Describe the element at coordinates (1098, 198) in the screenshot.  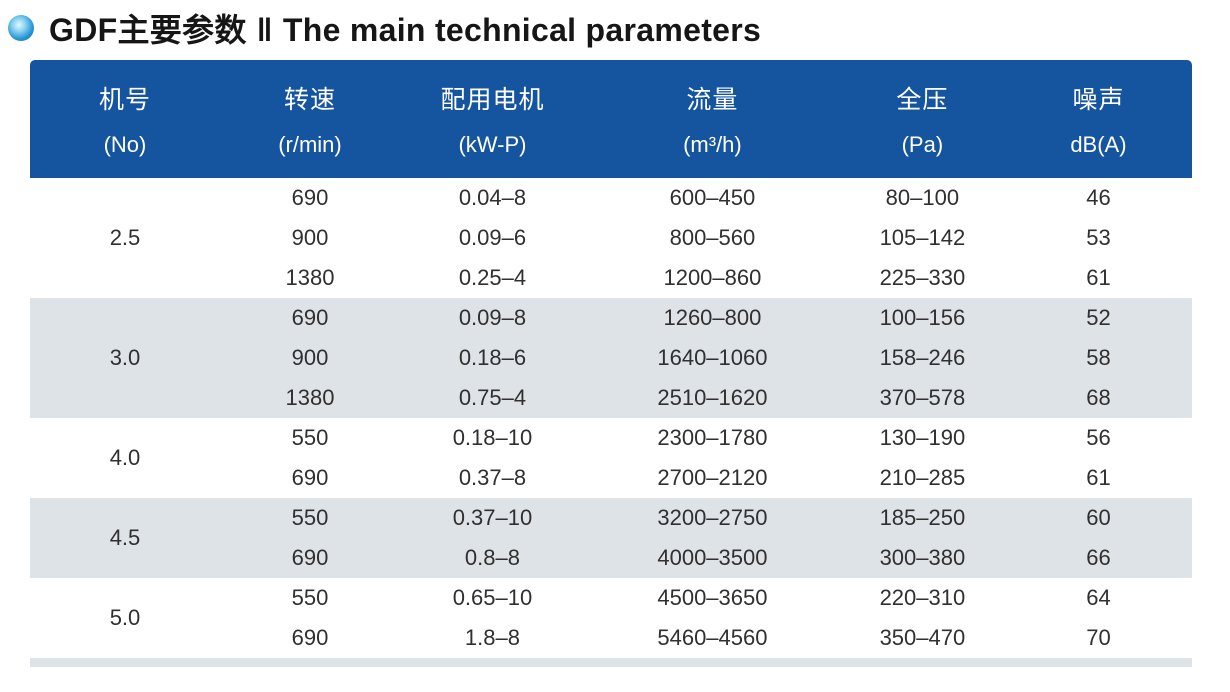
I see `cell-noise: 46` at that location.